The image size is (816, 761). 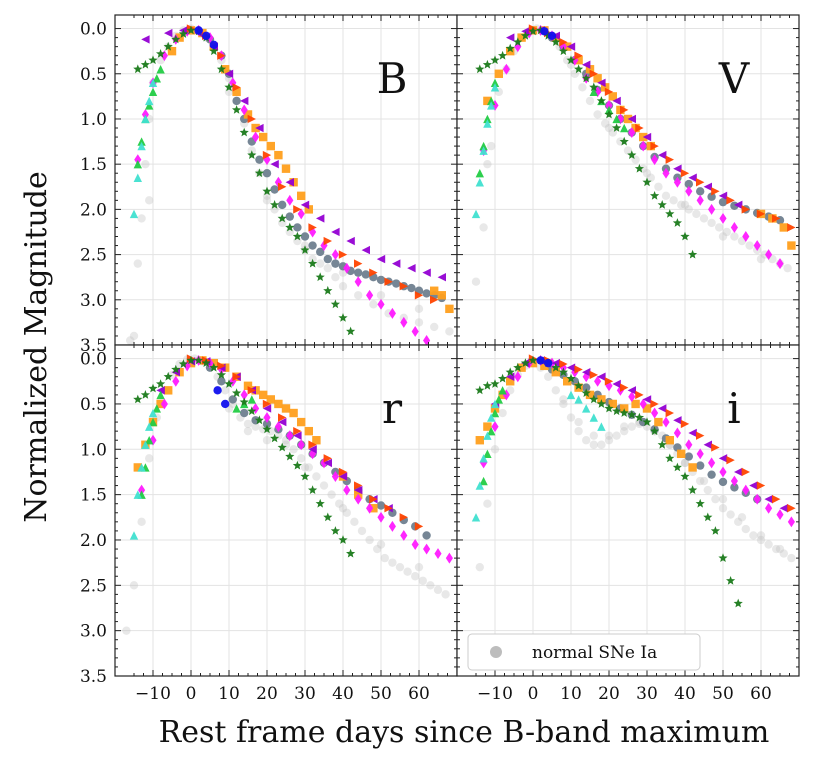 What do you see at coordinates (633, 481) in the screenshot?
I see `panel-points` at bounding box center [633, 481].